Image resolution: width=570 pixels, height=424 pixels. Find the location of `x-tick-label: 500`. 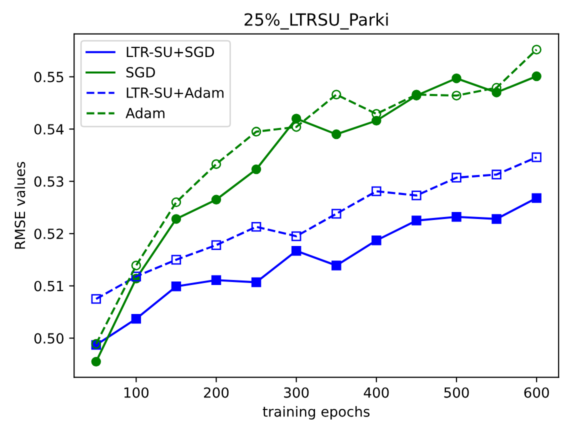

x-tick-label: 500 is located at coordinates (456, 392).